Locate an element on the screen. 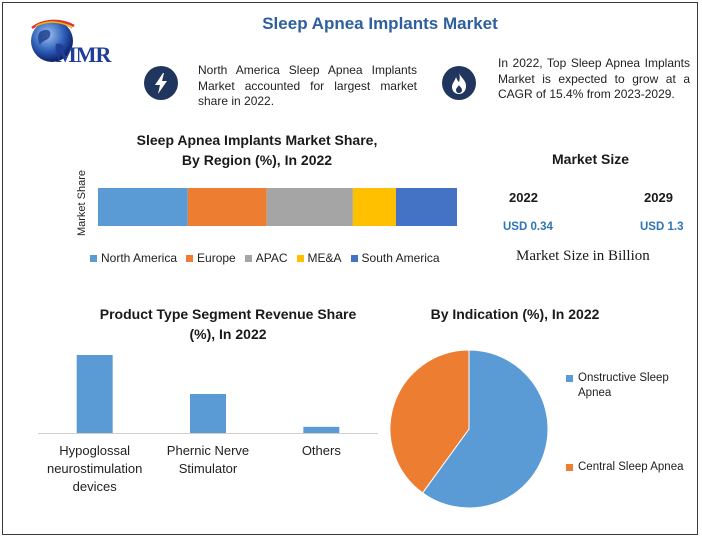 The height and width of the screenshot is (539, 702). region-segment-south-america is located at coordinates (426, 207).